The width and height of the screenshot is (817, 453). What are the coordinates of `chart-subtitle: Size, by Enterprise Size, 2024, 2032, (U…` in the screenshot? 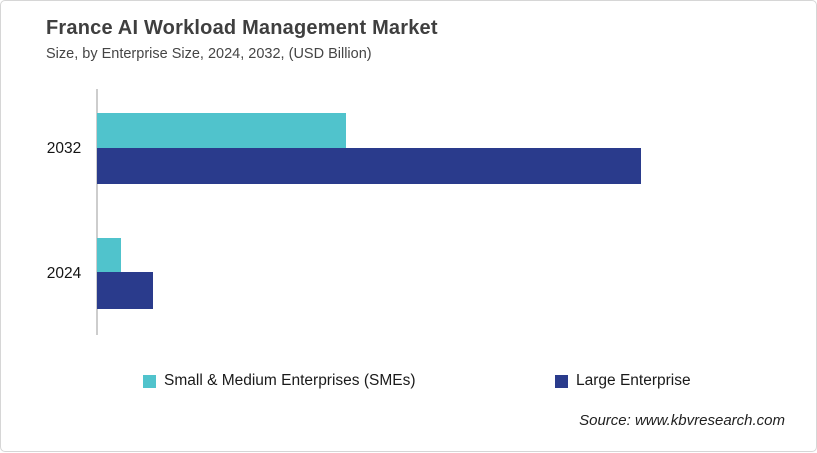 It's located at (209, 54).